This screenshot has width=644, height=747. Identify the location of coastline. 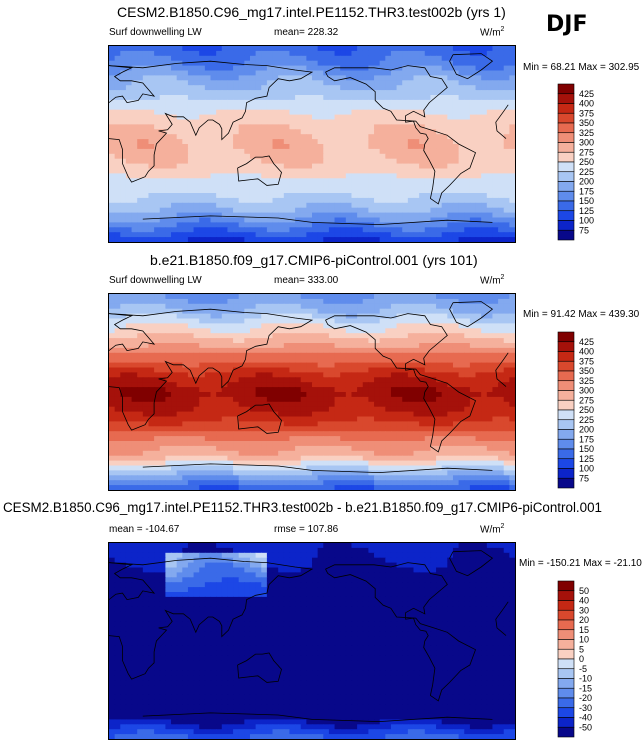
(402, 222).